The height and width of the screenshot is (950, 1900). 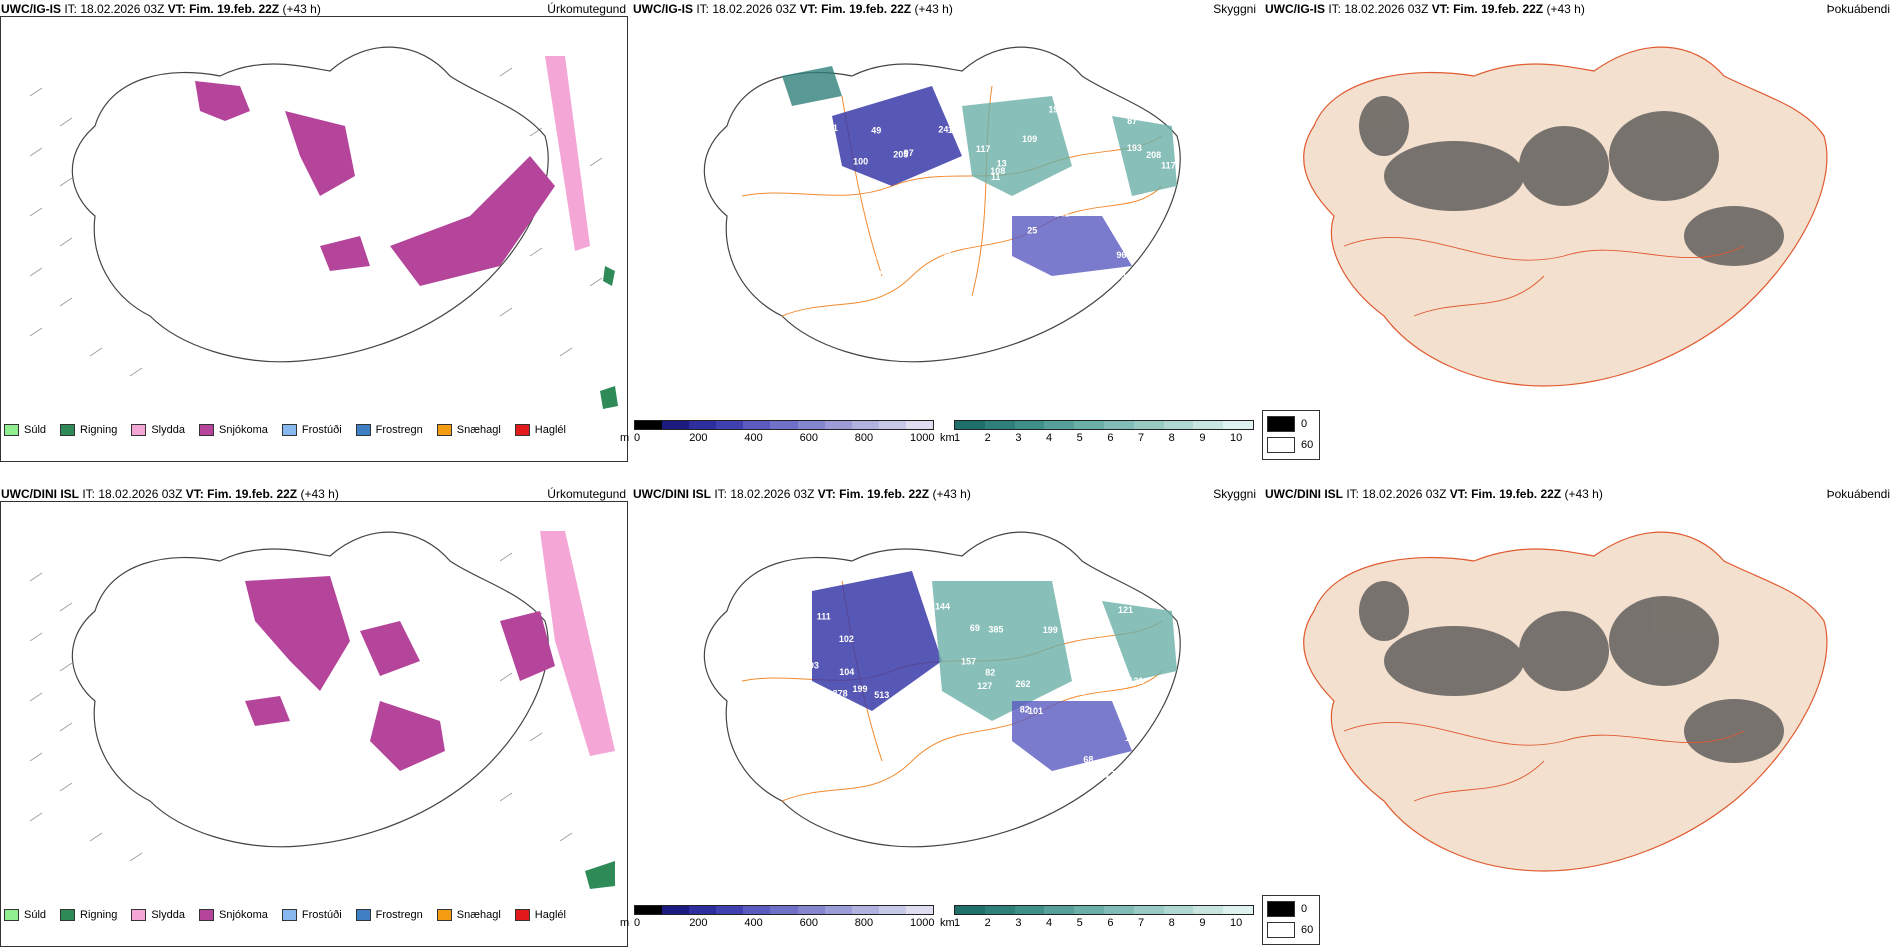 What do you see at coordinates (846, 672) in the screenshot?
I see `visibility-value: 104` at bounding box center [846, 672].